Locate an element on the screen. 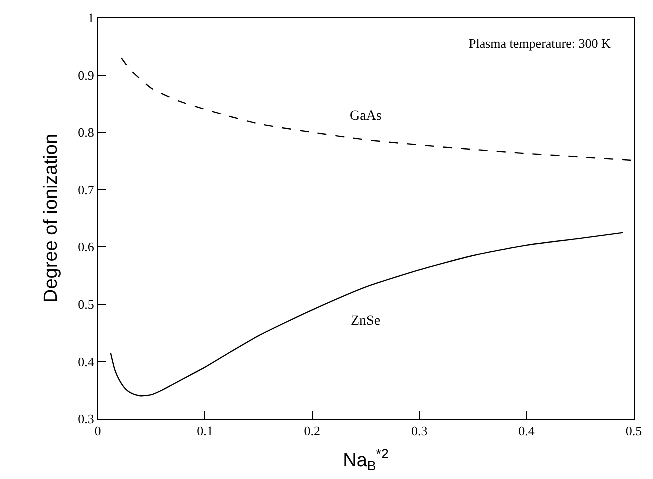 Image resolution: width=653 pixels, height=479 pixels. y-tick-label: 0.6 is located at coordinates (86, 247).